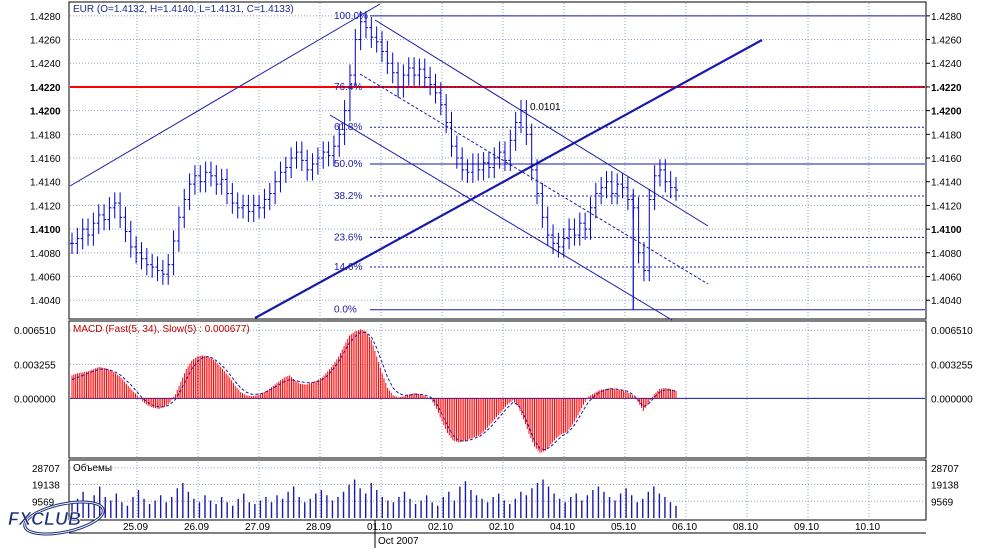  I want to click on volume-tick-label-right: 19138, so click(945, 486).